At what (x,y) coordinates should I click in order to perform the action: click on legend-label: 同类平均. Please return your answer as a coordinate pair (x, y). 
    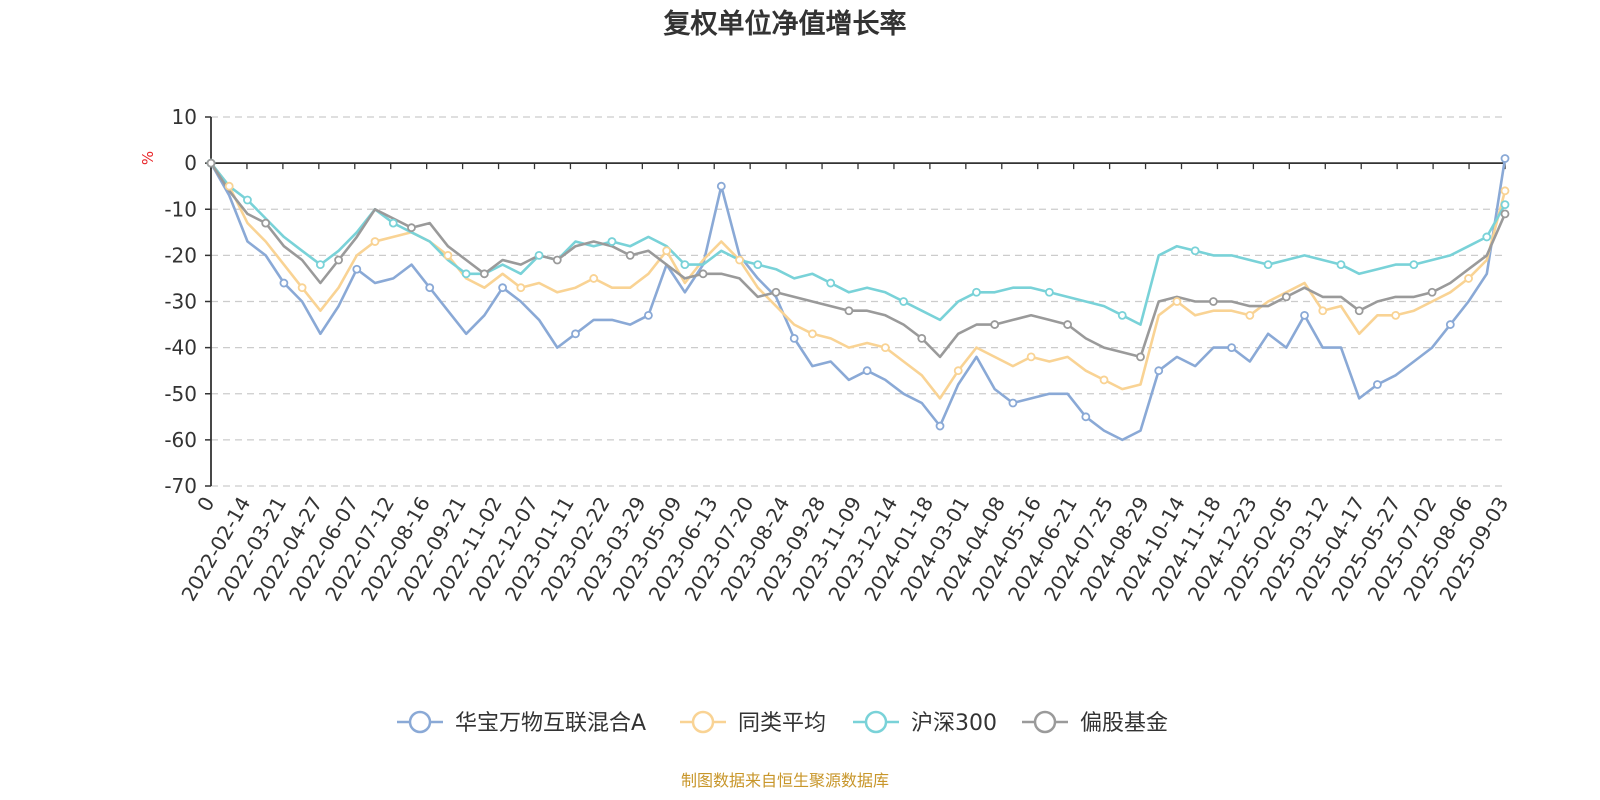
    Looking at the image, I should click on (782, 723).